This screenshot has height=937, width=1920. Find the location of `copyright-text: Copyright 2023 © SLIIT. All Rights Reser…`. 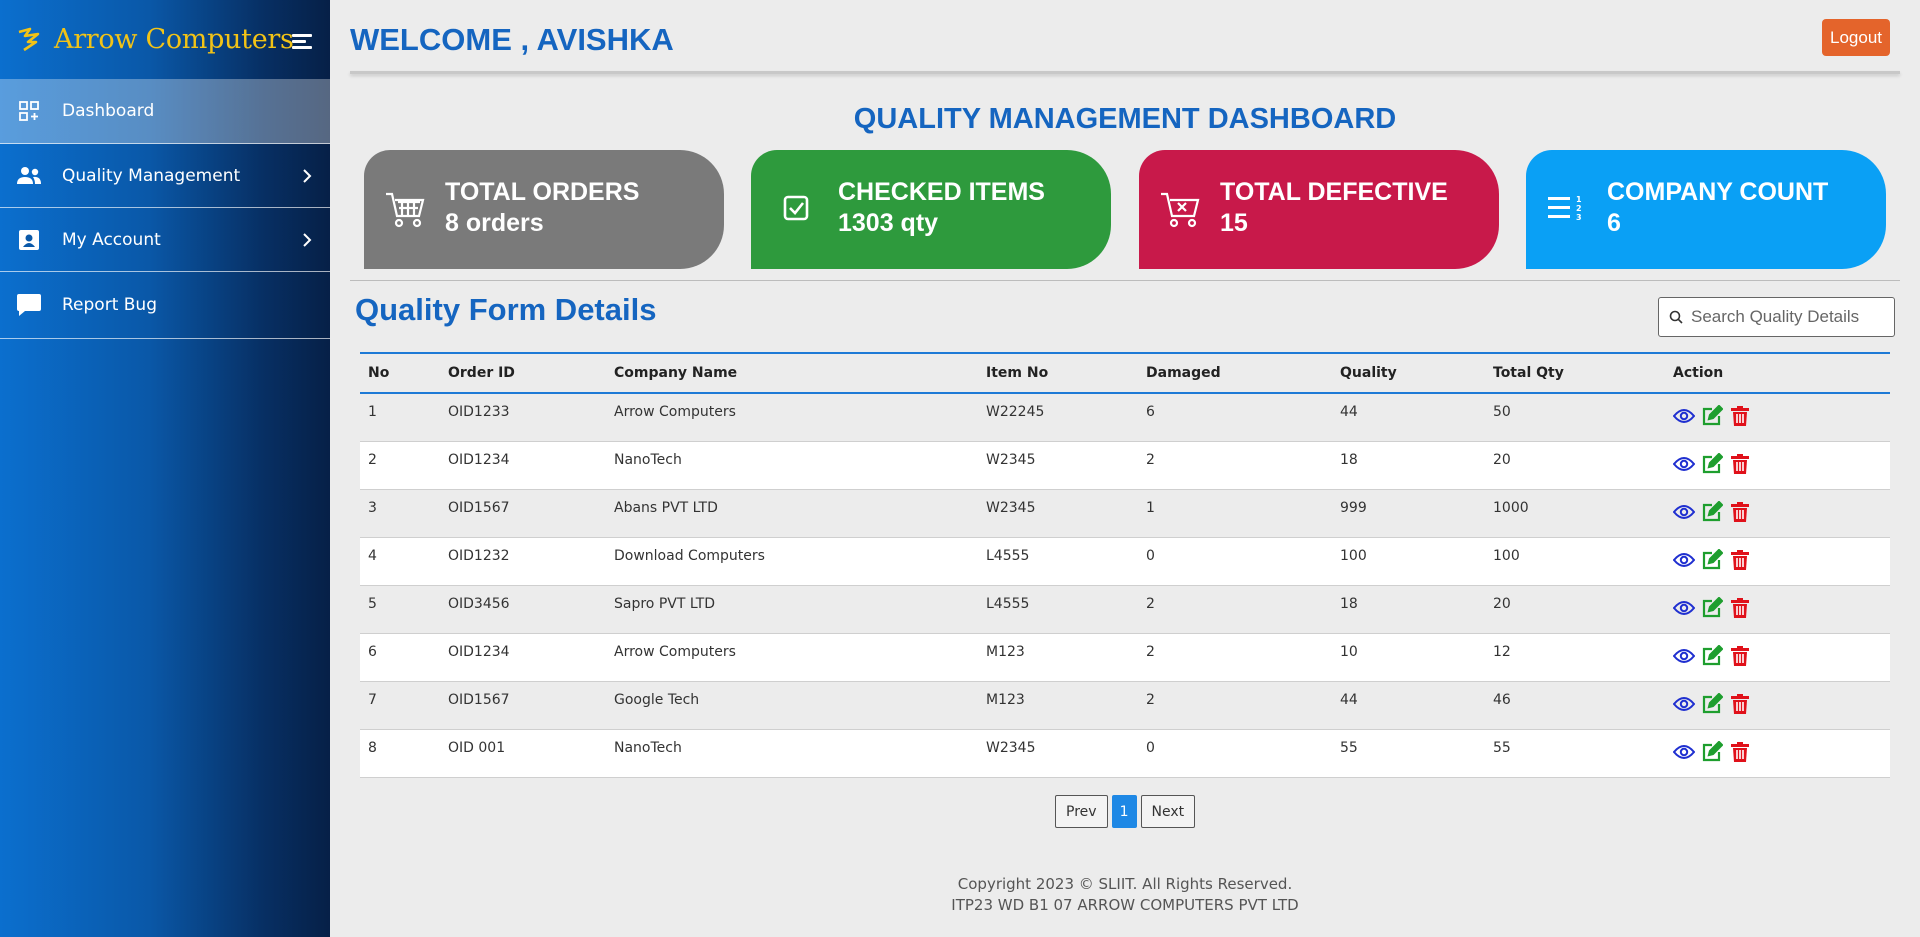

copyright-text: Copyright 2023 © SLIIT. All Rights Reser… is located at coordinates (1125, 884).